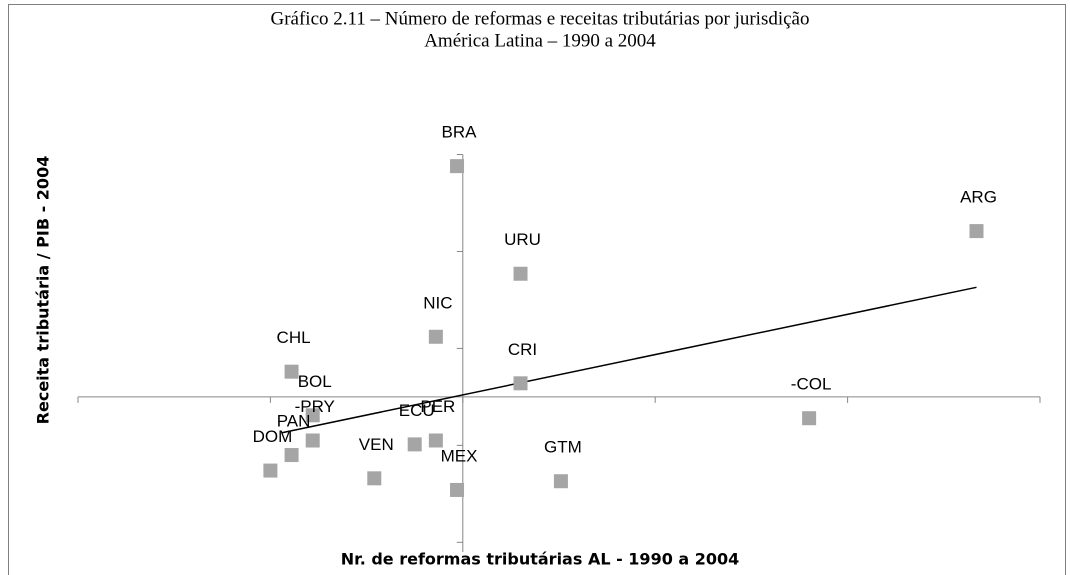  Describe the element at coordinates (417, 410) in the screenshot. I see `point-label: ECU` at that location.